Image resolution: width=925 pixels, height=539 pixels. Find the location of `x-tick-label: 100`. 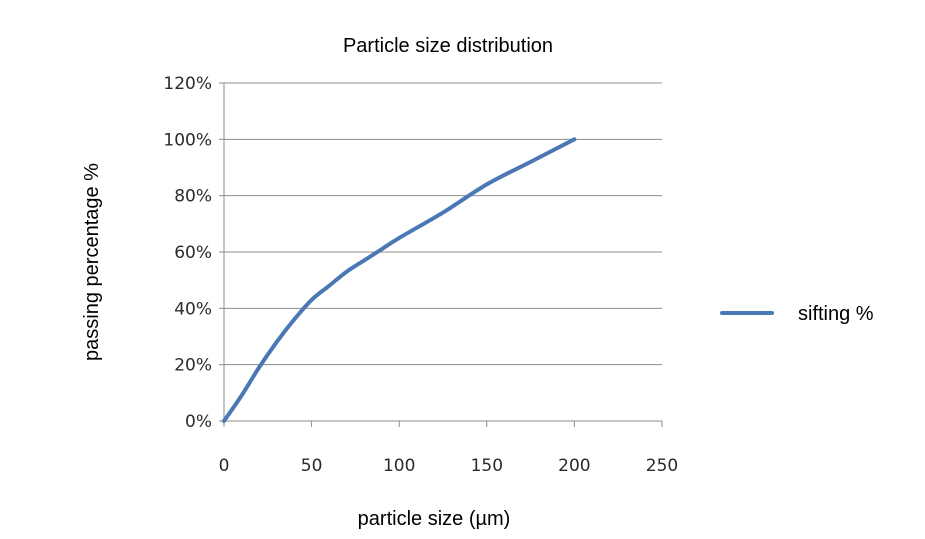

x-tick-label: 100 is located at coordinates (399, 466).